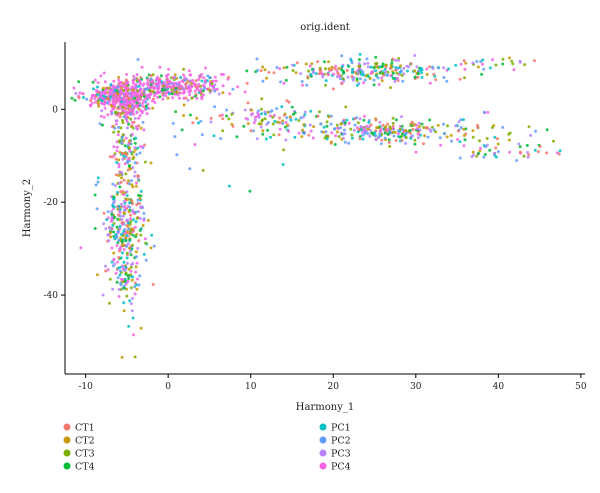 The height and width of the screenshot is (493, 600). I want to click on x-tick-label: 0, so click(168, 387).